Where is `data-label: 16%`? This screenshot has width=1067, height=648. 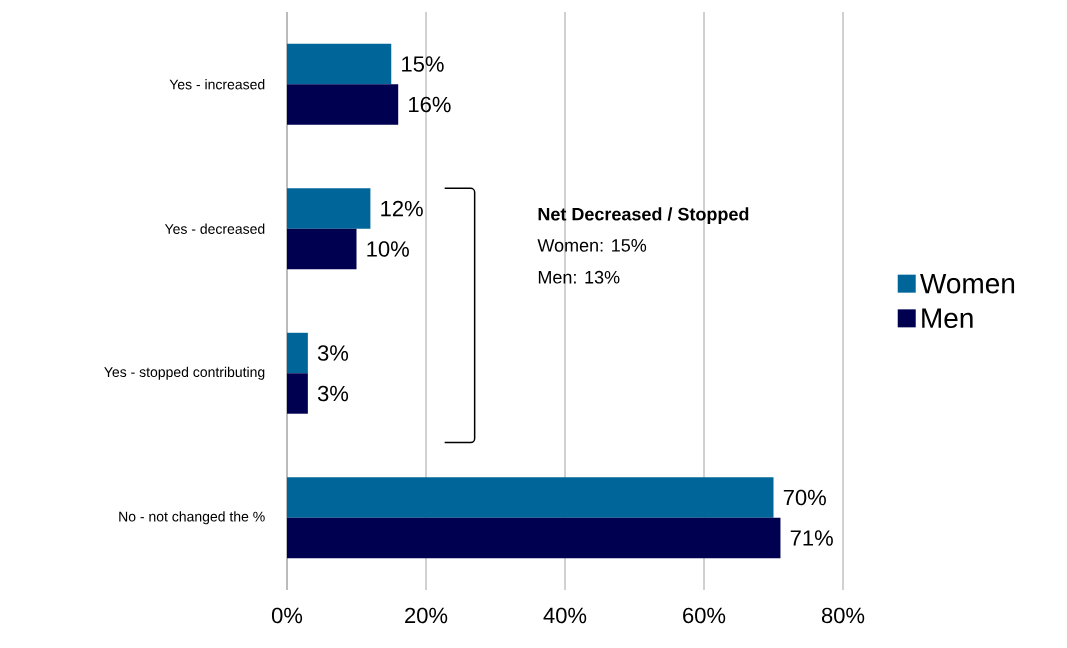
data-label: 16% is located at coordinates (430, 104).